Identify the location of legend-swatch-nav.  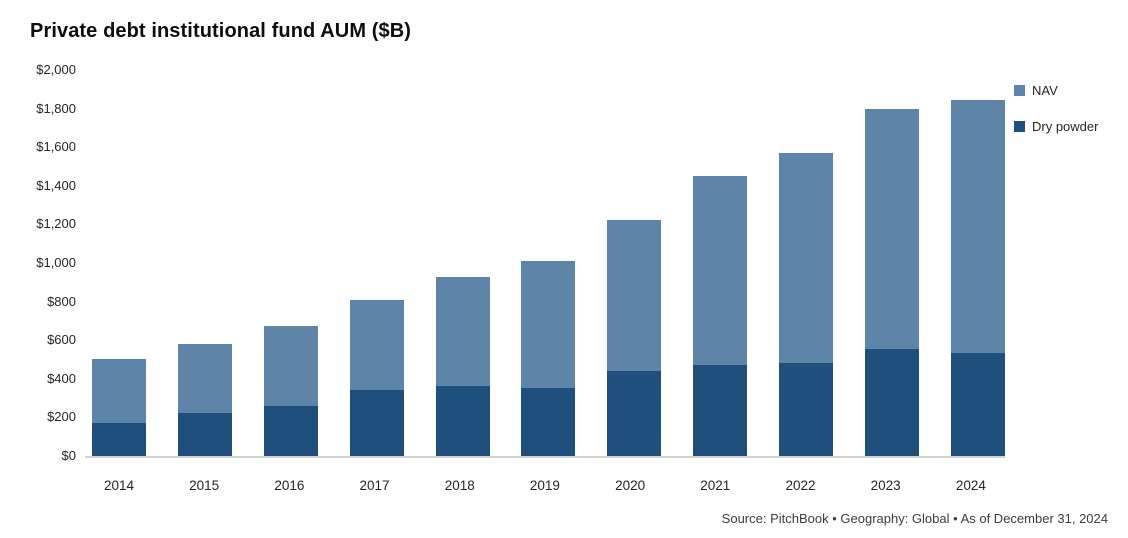
(1019, 90).